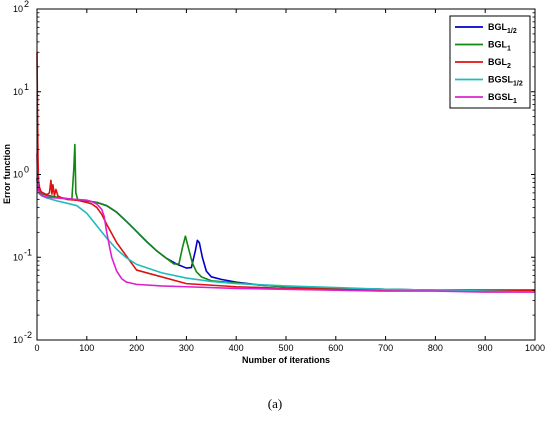  Describe the element at coordinates (7, 174) in the screenshot. I see `y-axis-label: Error function` at that location.